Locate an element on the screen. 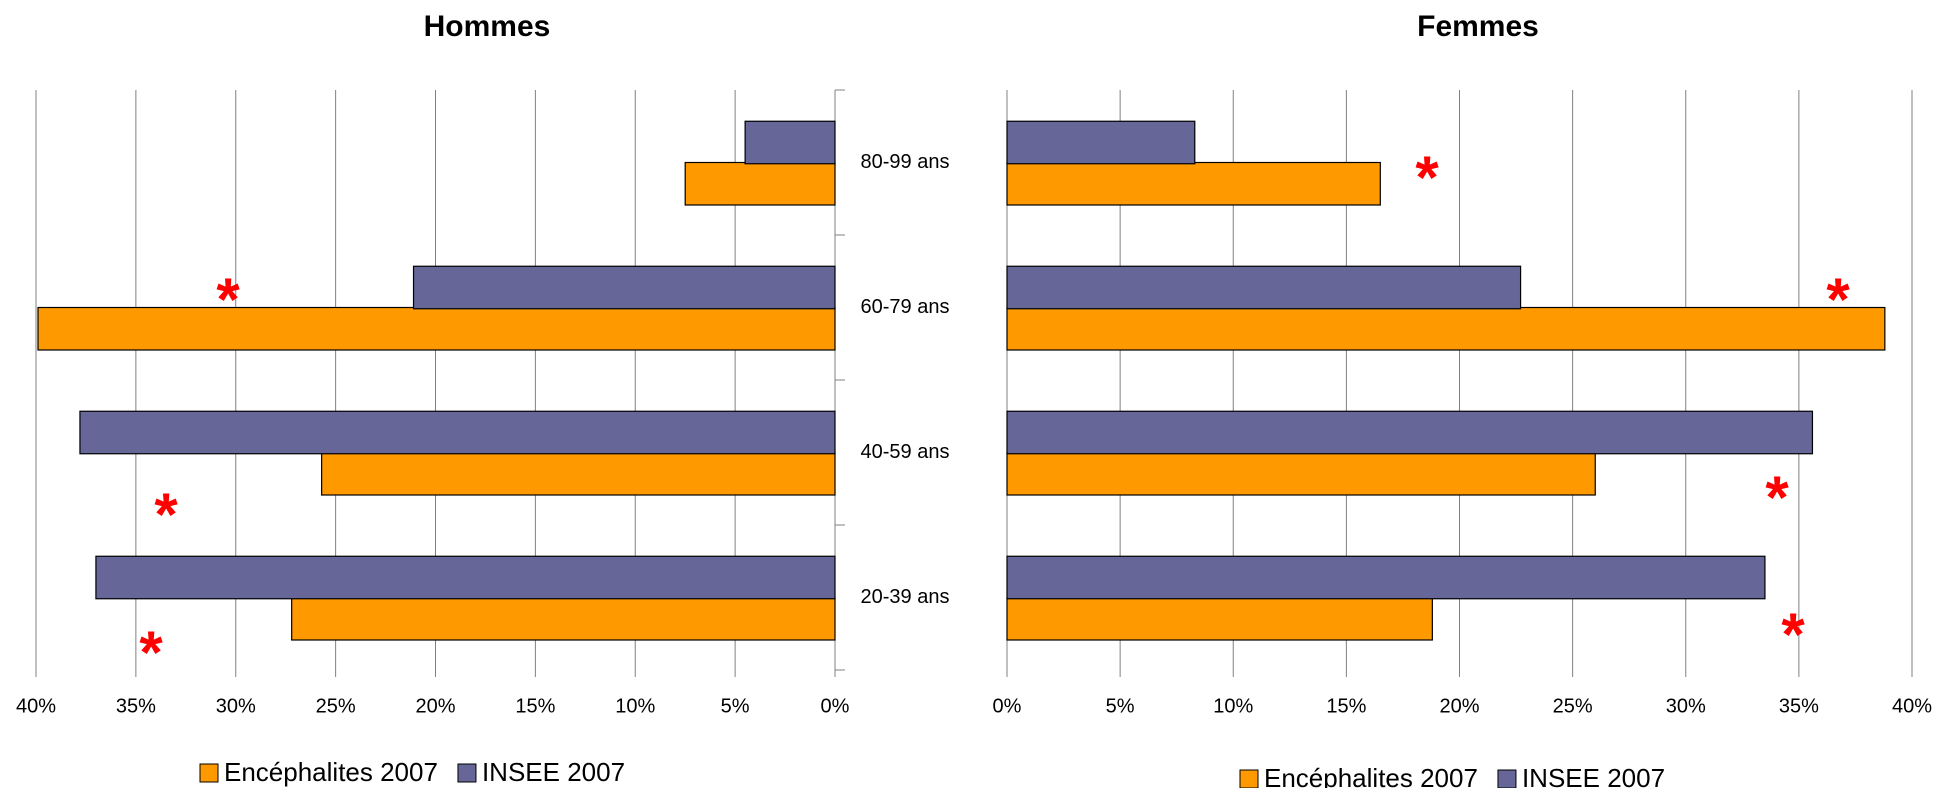  category-label: 40-59 ans is located at coordinates (905, 452).